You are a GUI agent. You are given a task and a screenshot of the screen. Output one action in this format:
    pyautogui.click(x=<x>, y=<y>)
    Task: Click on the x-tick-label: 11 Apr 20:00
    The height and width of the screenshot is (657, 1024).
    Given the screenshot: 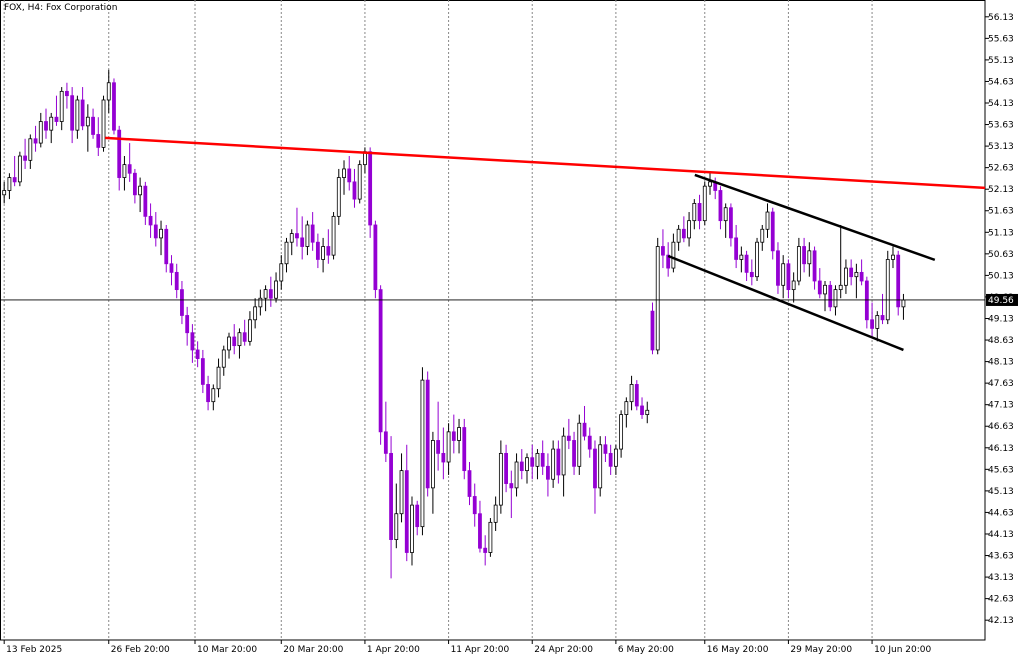 What is the action you would take?
    pyautogui.click(x=480, y=650)
    